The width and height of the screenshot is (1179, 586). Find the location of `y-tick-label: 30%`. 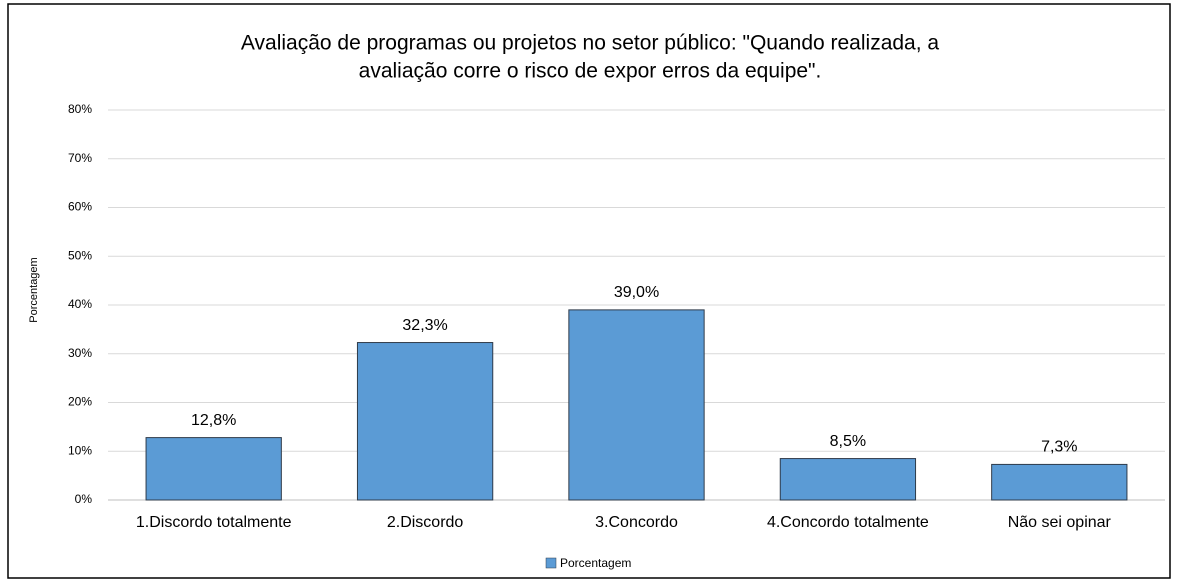

y-tick-label: 30% is located at coordinates (80, 353).